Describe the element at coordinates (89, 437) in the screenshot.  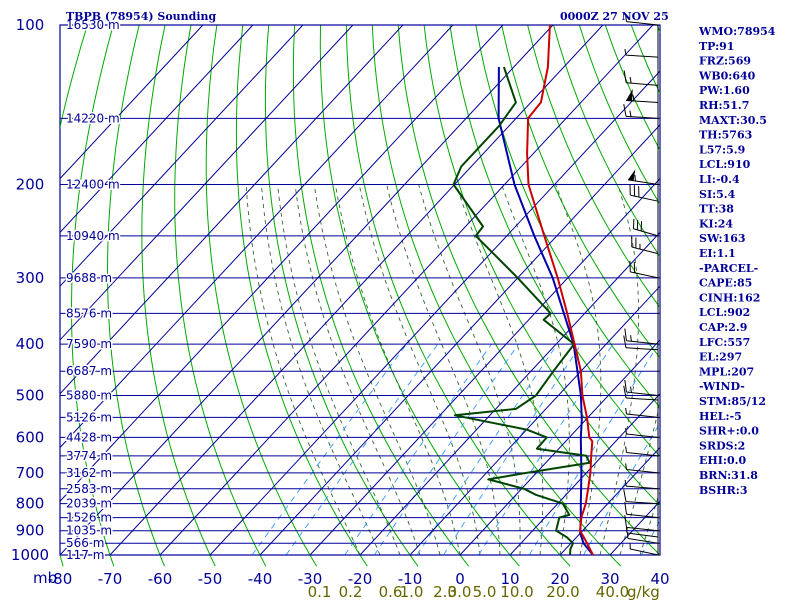
I see `height-label: 4428 m` at that location.